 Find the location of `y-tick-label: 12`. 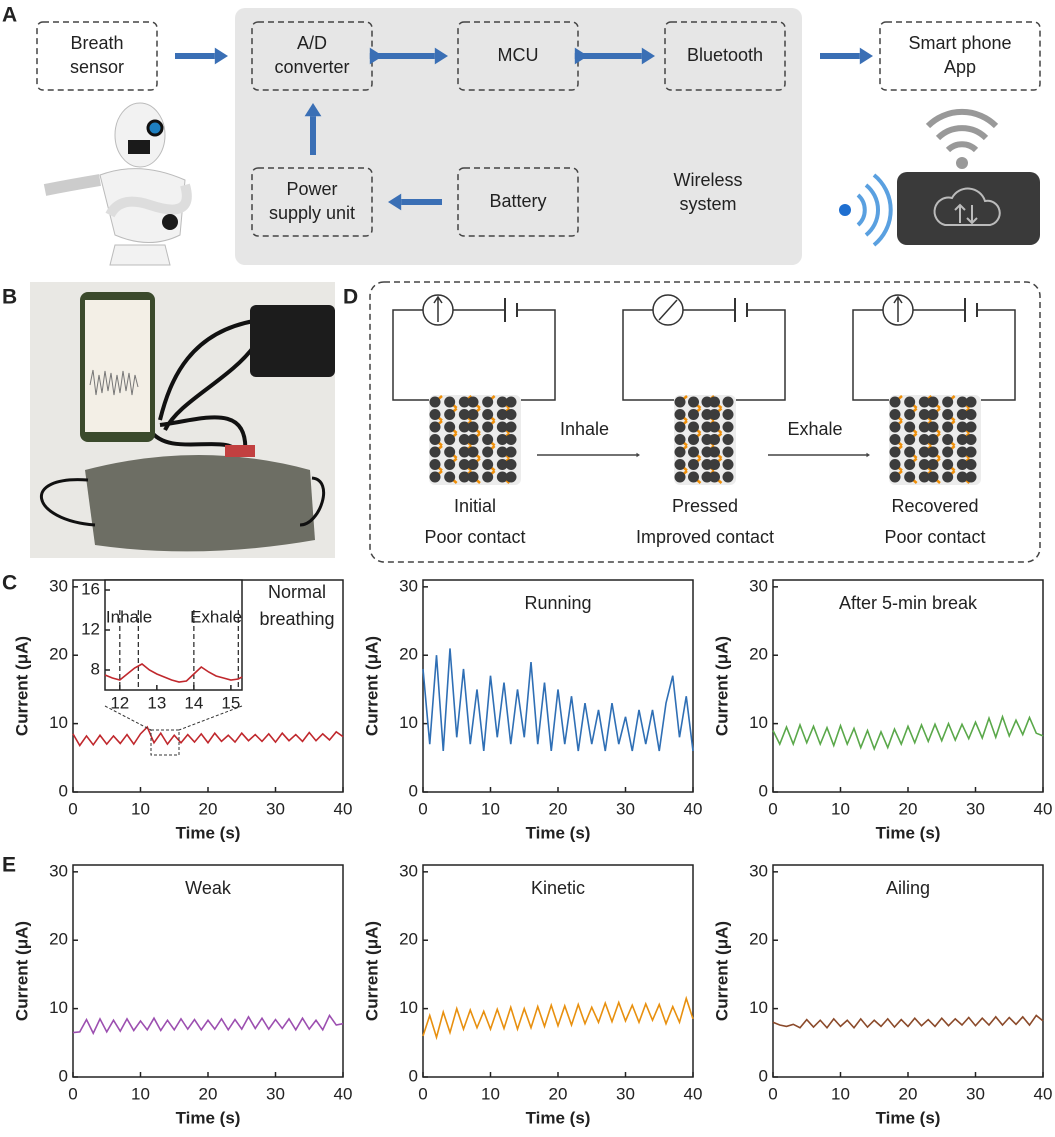

y-tick-label: 12 is located at coordinates (90, 628).